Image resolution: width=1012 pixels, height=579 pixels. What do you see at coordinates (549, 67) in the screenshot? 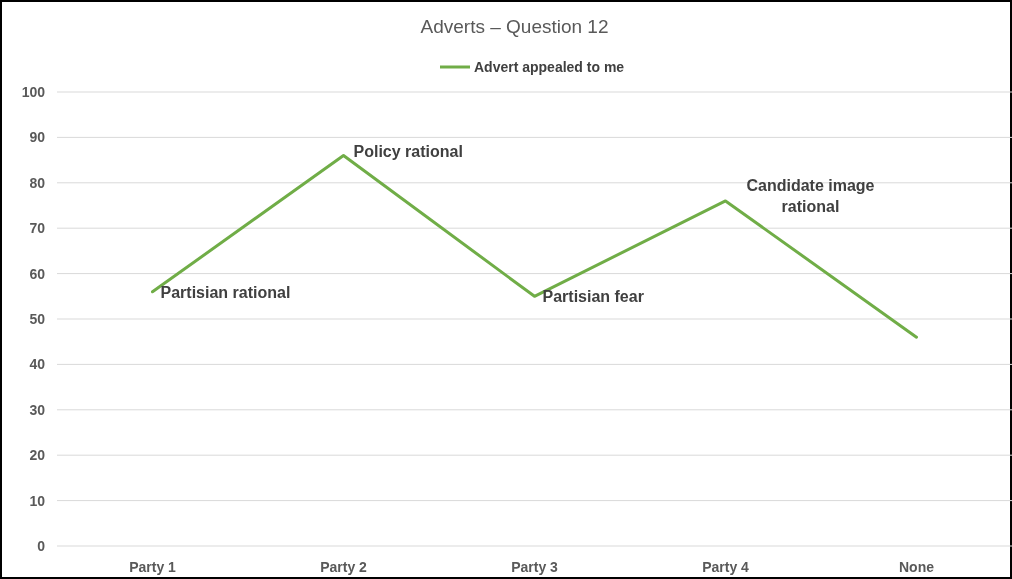
I see `legend-label: Advert appealed to me` at bounding box center [549, 67].